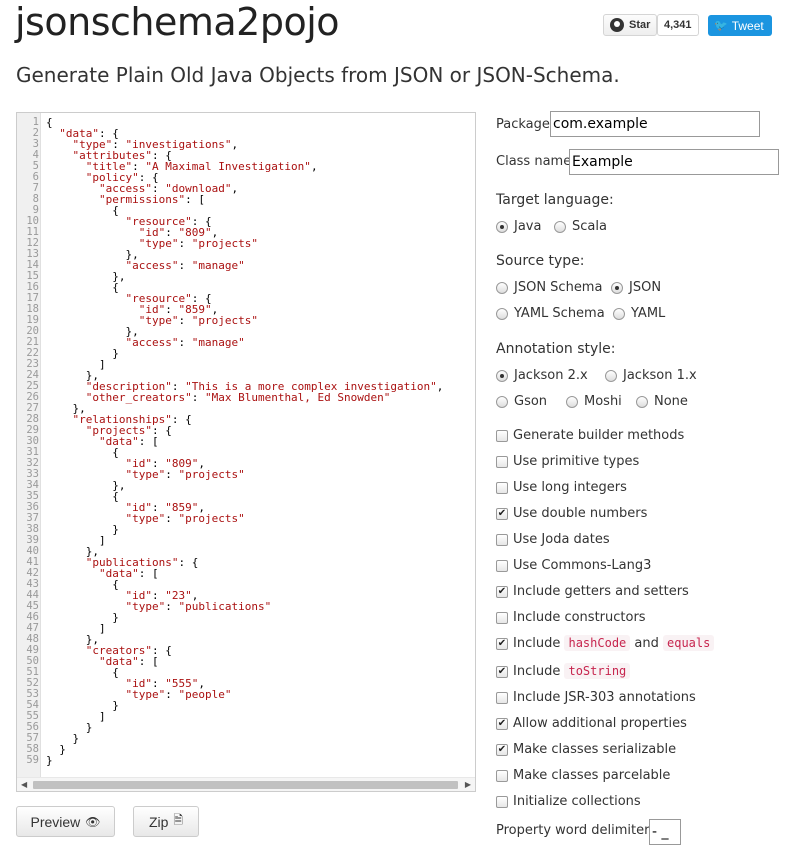 This screenshot has width=807, height=859. I want to click on classname-input, so click(674, 162).